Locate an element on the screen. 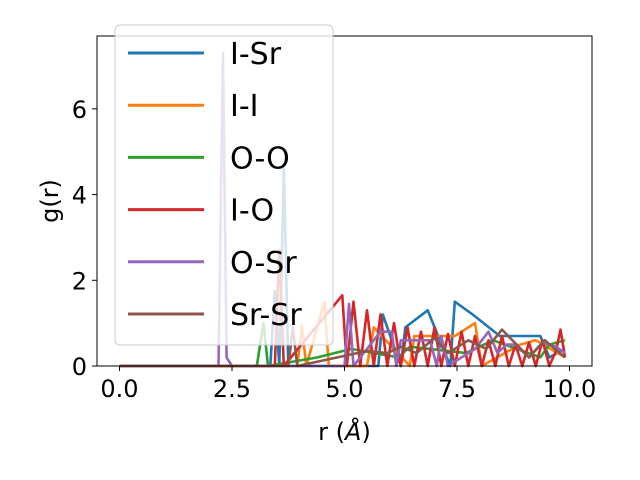 This screenshot has width=640, height=480. x-axis-label: r (Å) is located at coordinates (344, 431).